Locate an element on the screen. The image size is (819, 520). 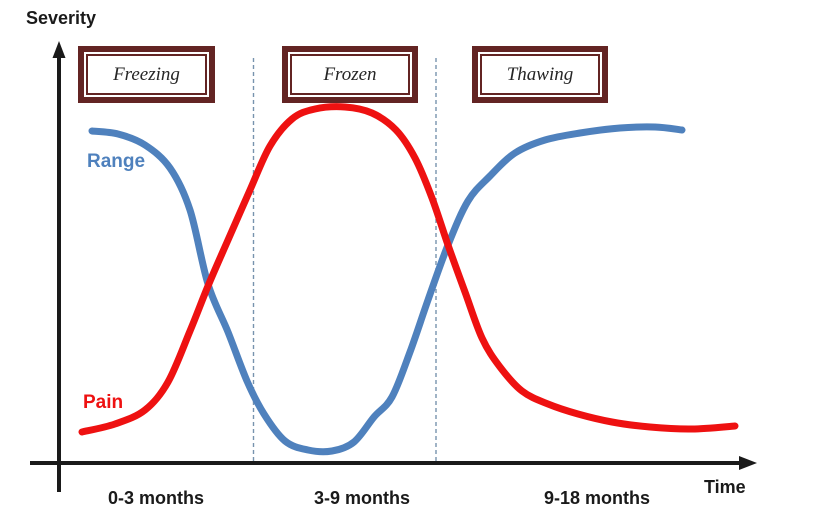
phase-box-thawing: Thawing is located at coordinates (540, 74).